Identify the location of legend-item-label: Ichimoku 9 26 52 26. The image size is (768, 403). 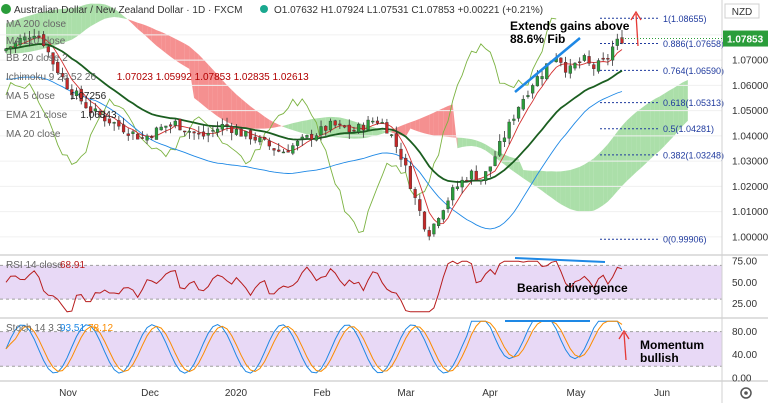
(51, 77).